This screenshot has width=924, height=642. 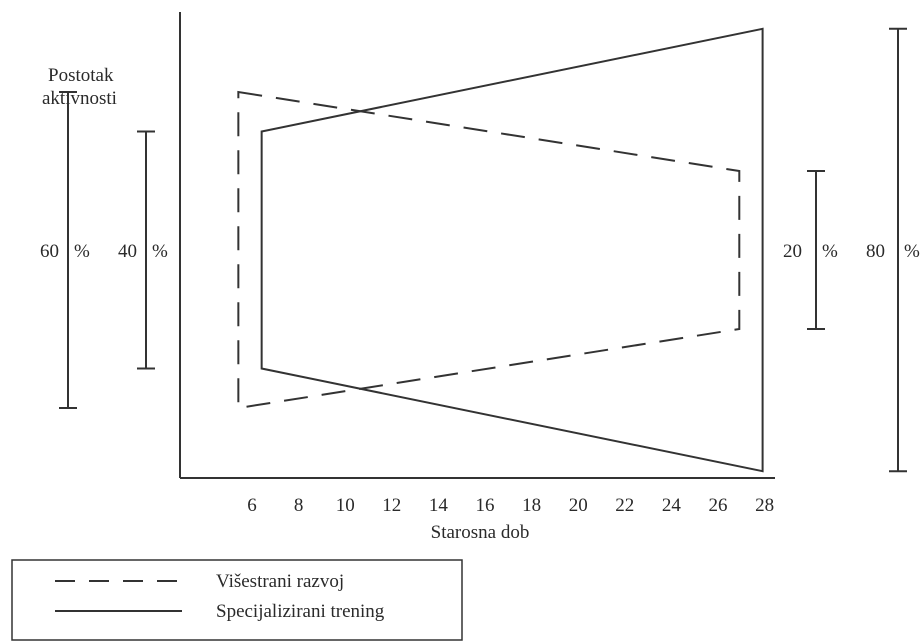 I want to click on x-tick-label: 20, so click(x=578, y=505).